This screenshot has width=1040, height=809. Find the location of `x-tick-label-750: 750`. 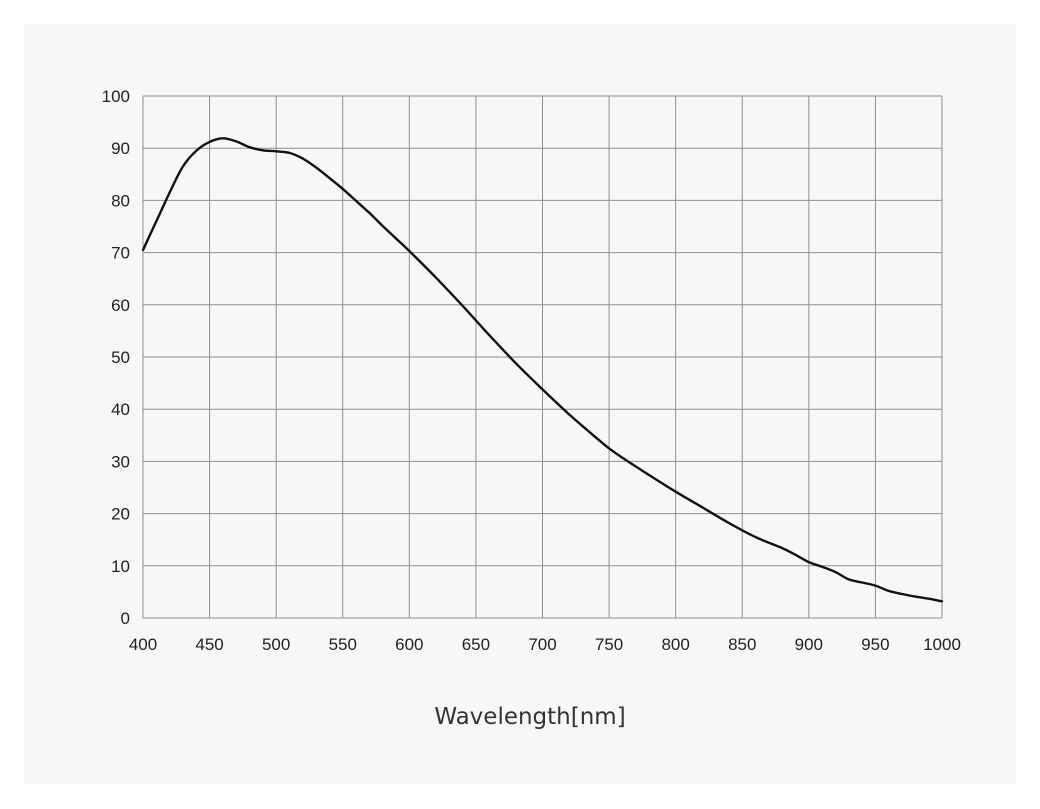

x-tick-label-750: 750 is located at coordinates (609, 644).